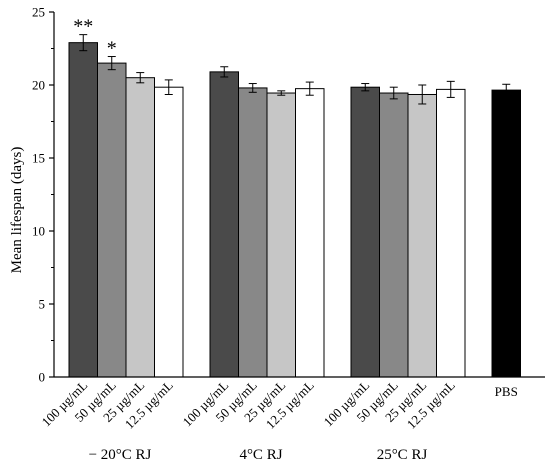 Image resolution: width=550 pixels, height=466 pixels. Describe the element at coordinates (95, 38) in the screenshot. I see `significance-marks: ***` at that location.